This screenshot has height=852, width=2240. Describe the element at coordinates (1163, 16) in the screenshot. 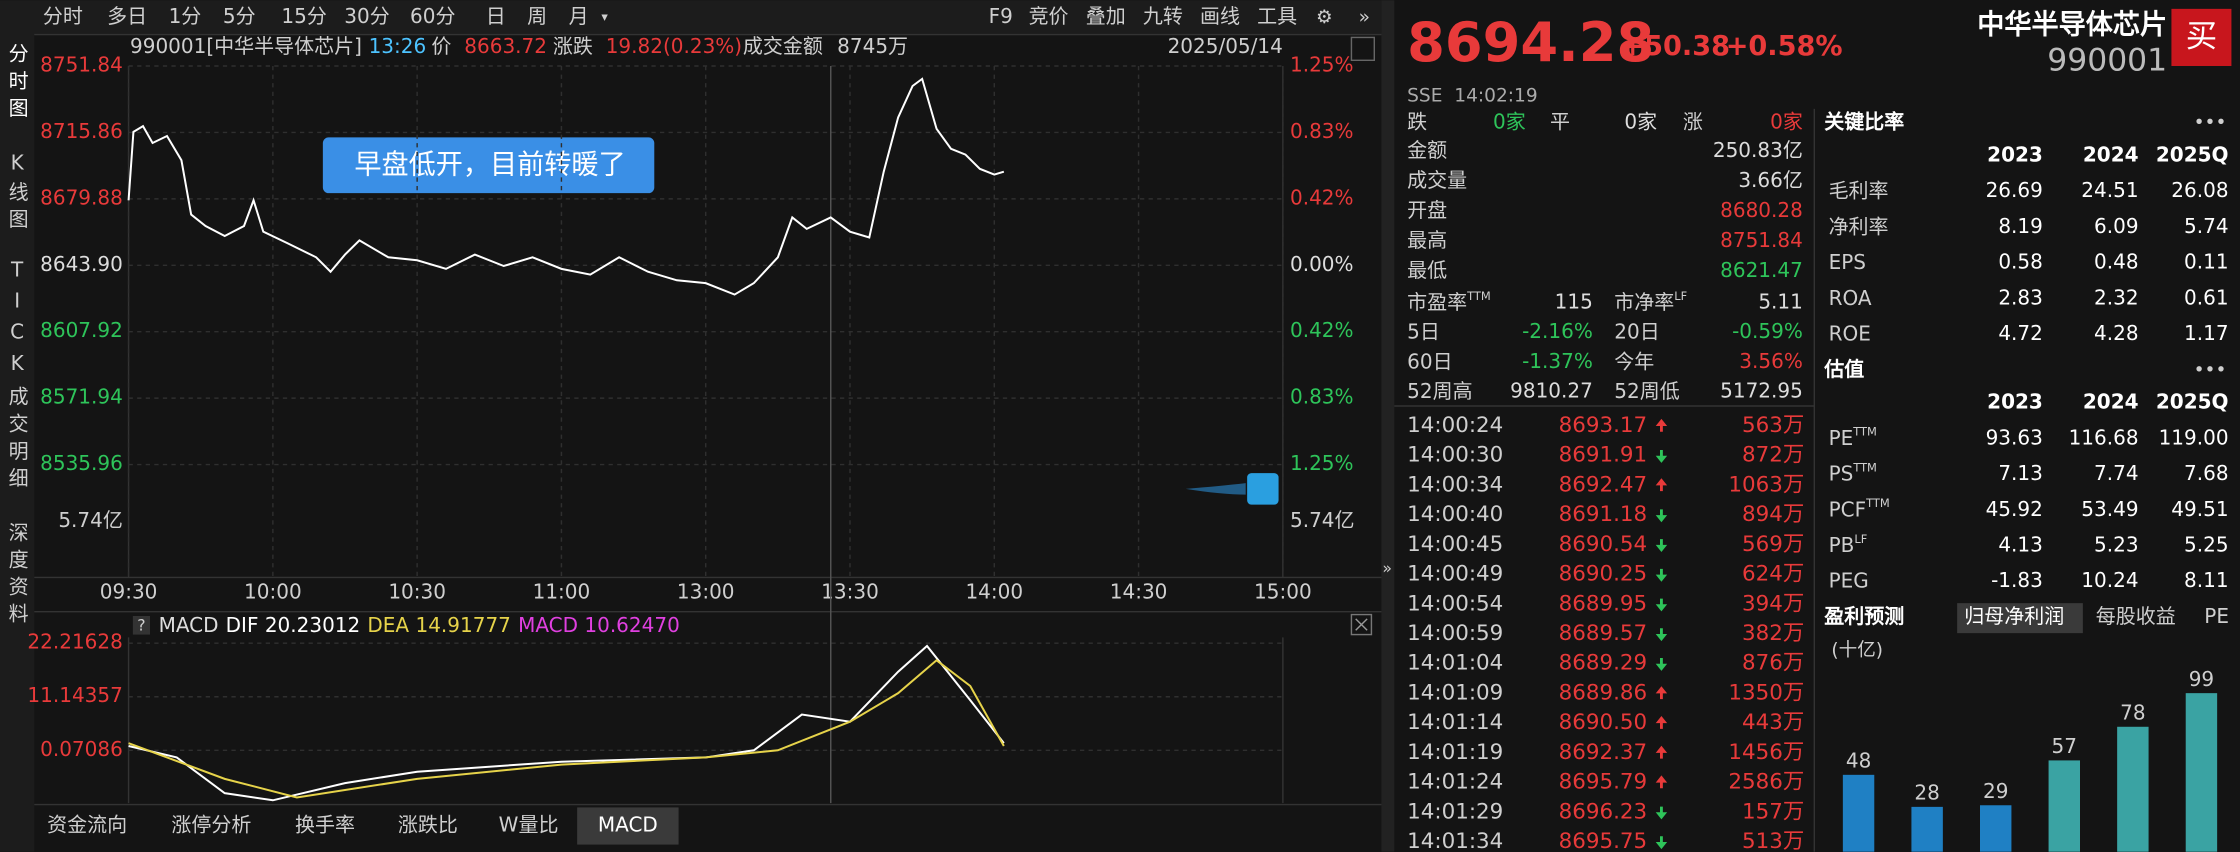

I see `tool-button: 九转` at that location.